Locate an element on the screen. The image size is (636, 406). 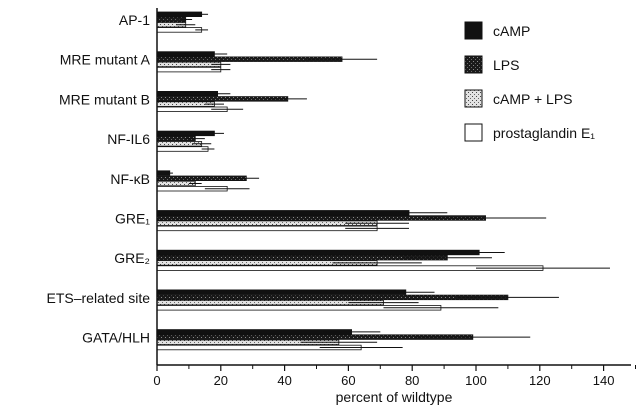
legend: cAMP LPS cAMP + LPS prostaglandin E₁ is located at coordinates (529, 81).